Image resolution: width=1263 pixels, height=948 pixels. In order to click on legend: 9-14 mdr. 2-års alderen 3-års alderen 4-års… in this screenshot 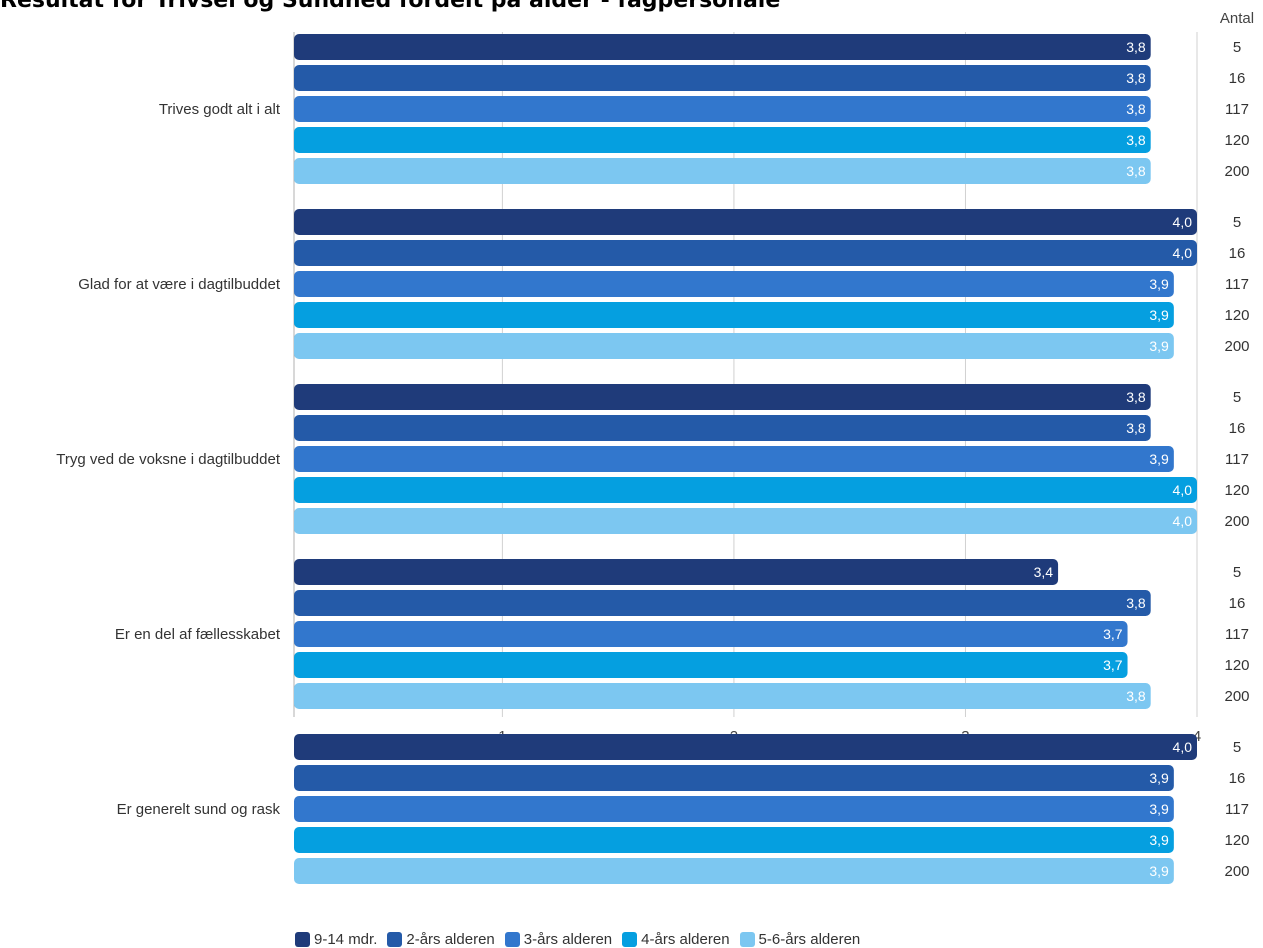, I will do `click(577, 939)`.